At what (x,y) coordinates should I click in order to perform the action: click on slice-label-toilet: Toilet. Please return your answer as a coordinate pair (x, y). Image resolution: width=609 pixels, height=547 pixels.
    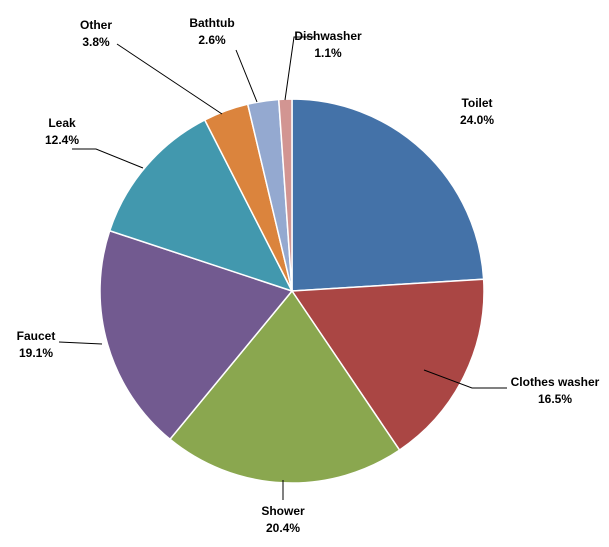
    Looking at the image, I should click on (476, 103).